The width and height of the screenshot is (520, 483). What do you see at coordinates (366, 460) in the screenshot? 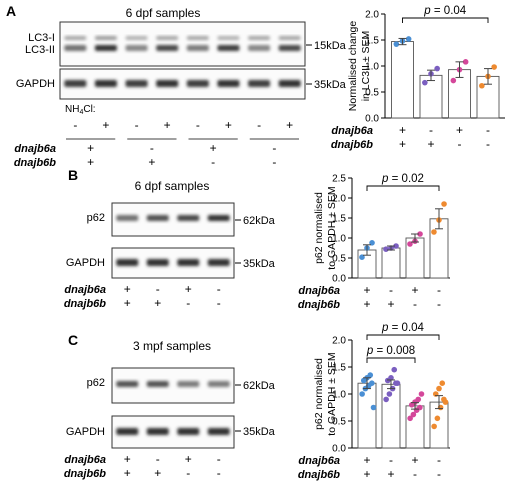
I see `chart-c-xrow-0-0: +` at bounding box center [366, 460].